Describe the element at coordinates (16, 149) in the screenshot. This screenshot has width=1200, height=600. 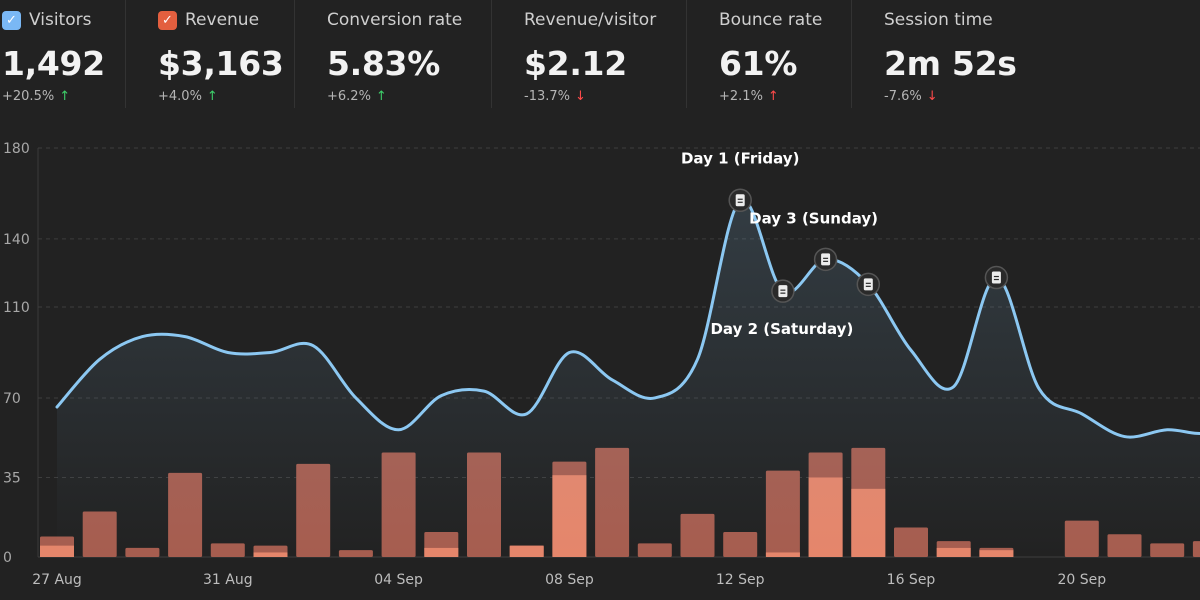
I see `y-tick-label: 180` at that location.